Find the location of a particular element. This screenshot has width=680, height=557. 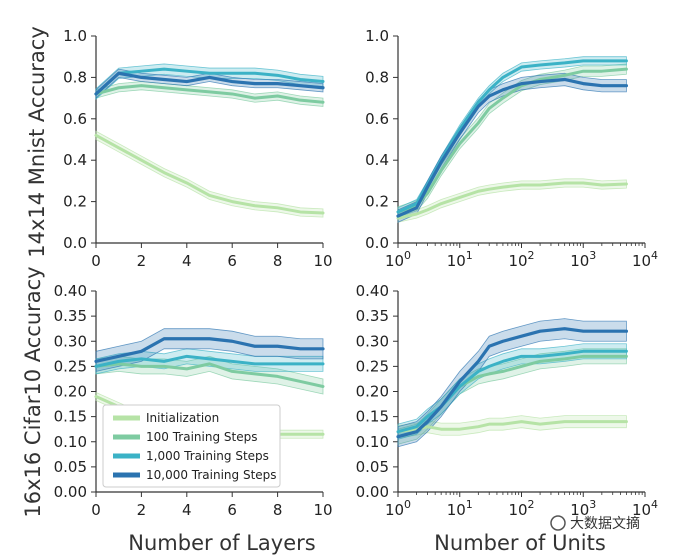

legend-label-1000-steps: 1,000 Training Steps is located at coordinates (207, 456).